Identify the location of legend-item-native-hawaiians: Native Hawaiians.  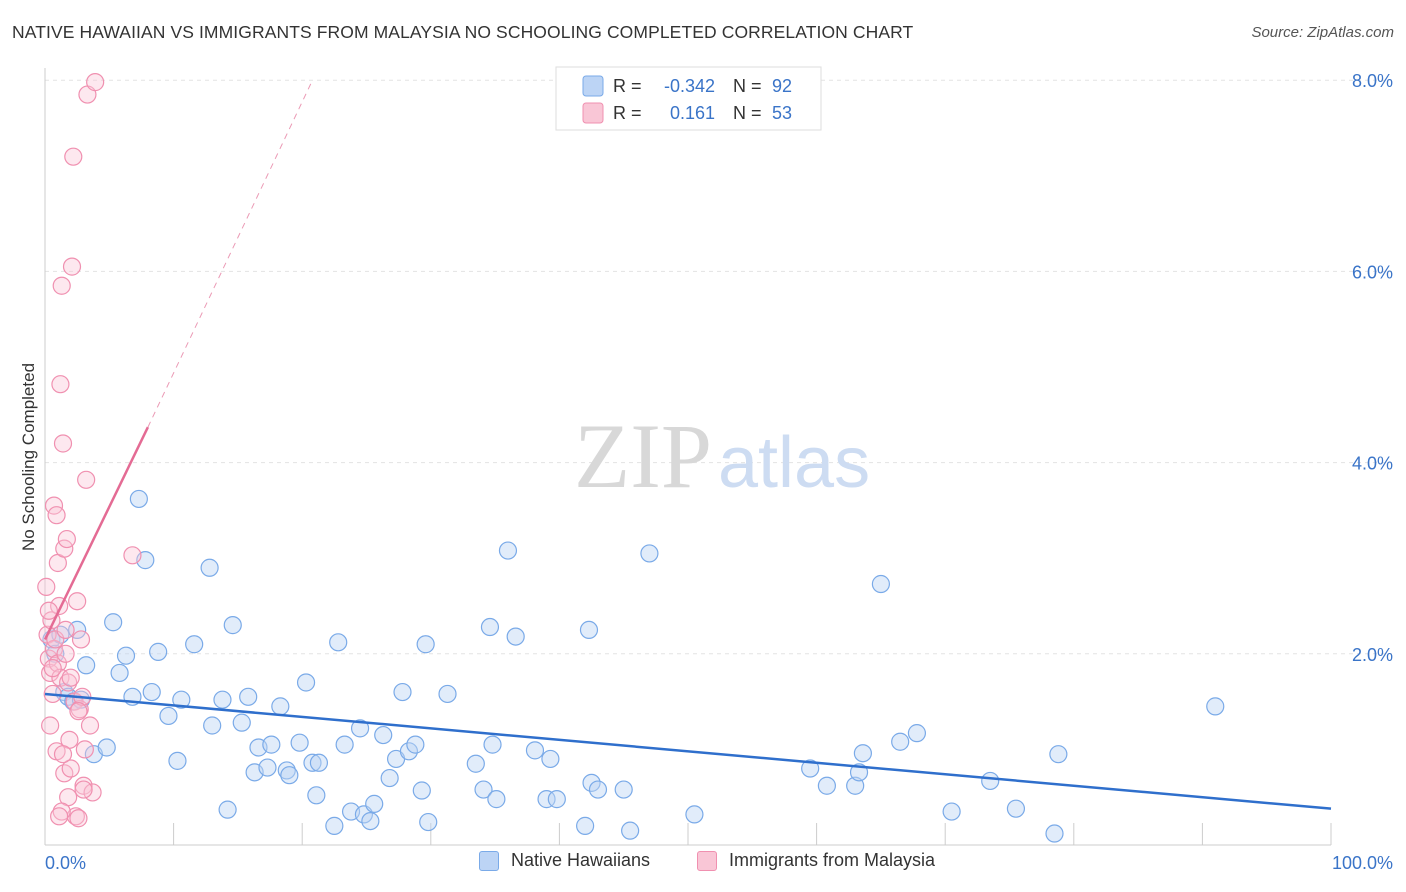
(564, 860).